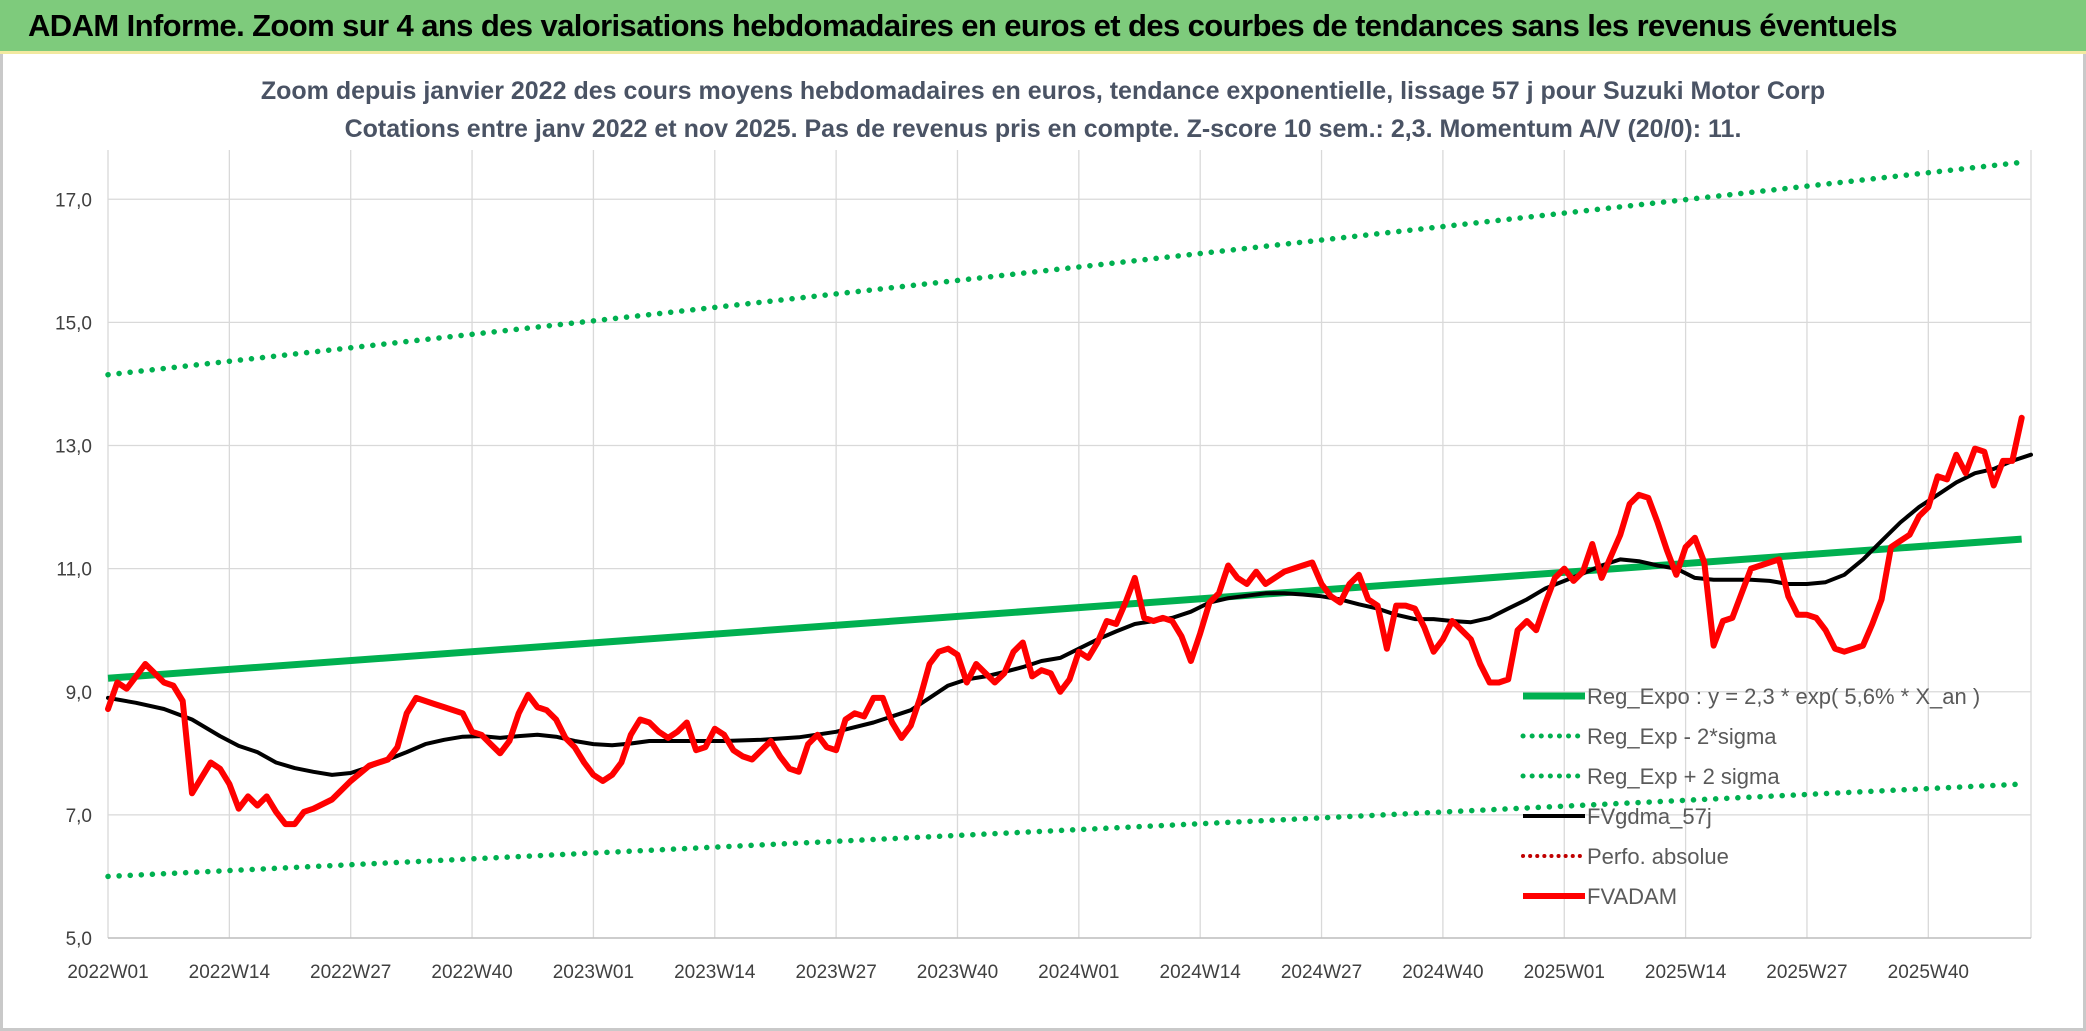 Image resolution: width=2086 pixels, height=1031 pixels. I want to click on y-axis: 5,0 7,0 9,0 11,0 13,0 15,0 17,0, so click(73, 570).